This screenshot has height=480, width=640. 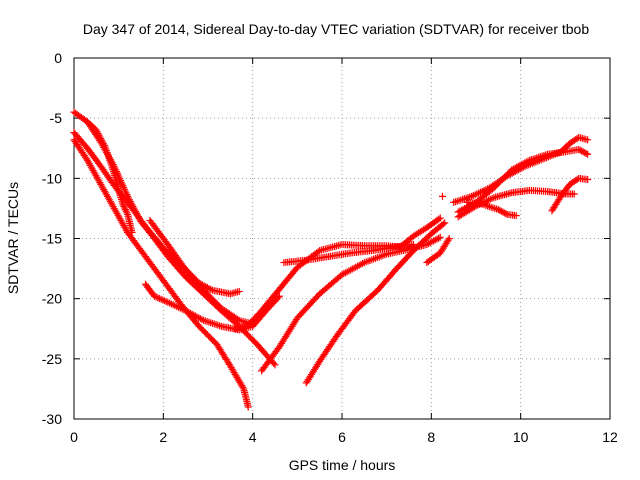 I want to click on y-axis-label: SDTVAR / TECUs, so click(x=13, y=238).